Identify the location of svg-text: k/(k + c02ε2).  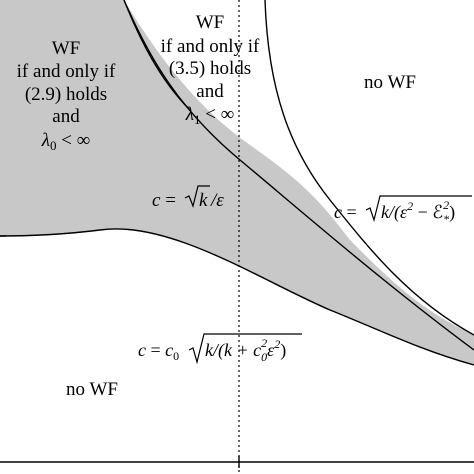
(245, 350).